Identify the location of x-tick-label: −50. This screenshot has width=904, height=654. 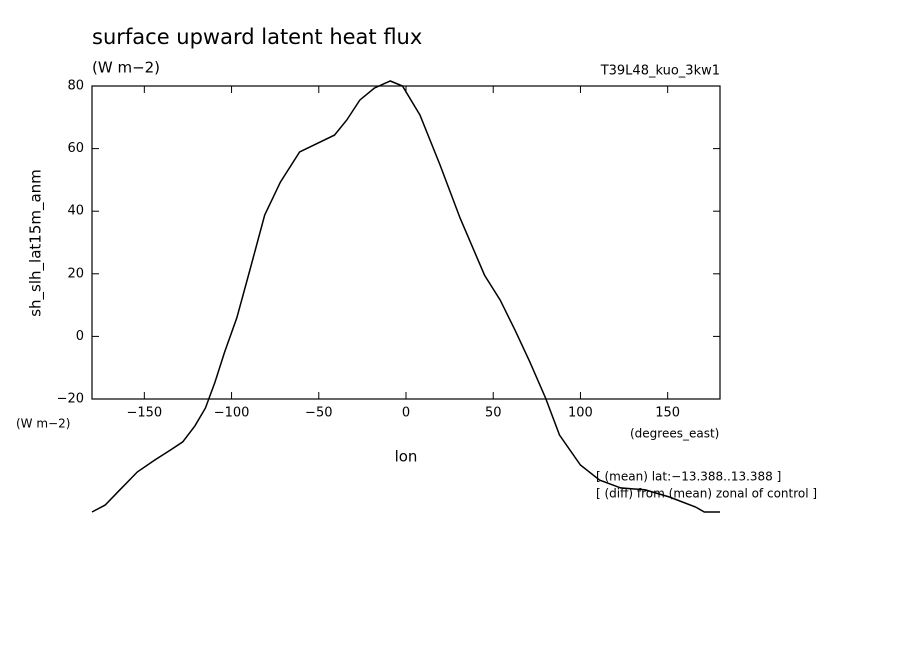
(318, 413).